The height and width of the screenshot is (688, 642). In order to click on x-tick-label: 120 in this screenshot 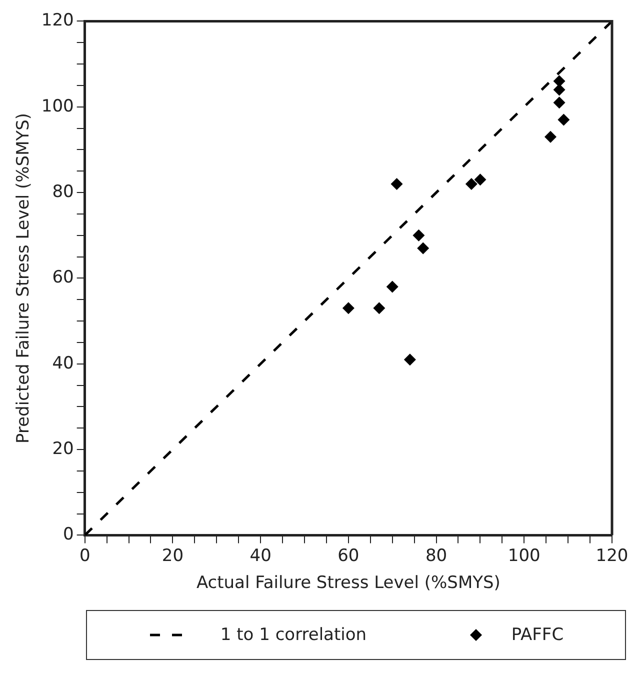, I will do `click(612, 556)`.